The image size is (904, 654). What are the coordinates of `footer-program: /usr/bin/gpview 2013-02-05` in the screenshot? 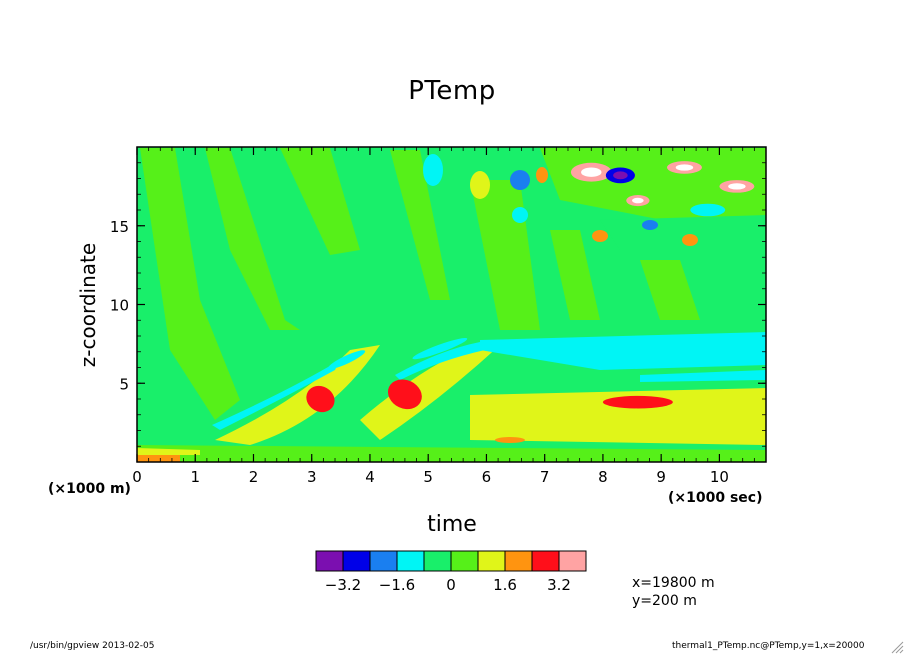 It's located at (92, 646).